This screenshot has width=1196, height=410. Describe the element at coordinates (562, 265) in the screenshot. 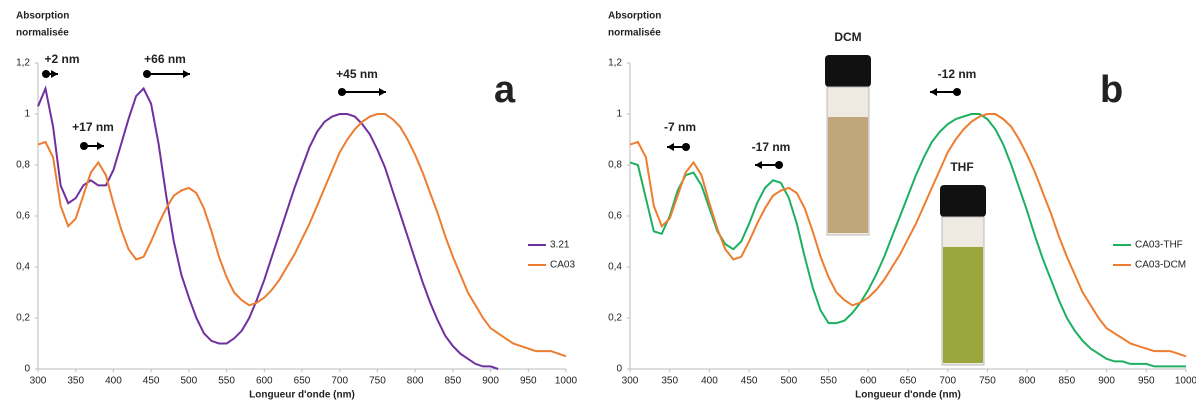

I see `legend-label: CA03` at that location.